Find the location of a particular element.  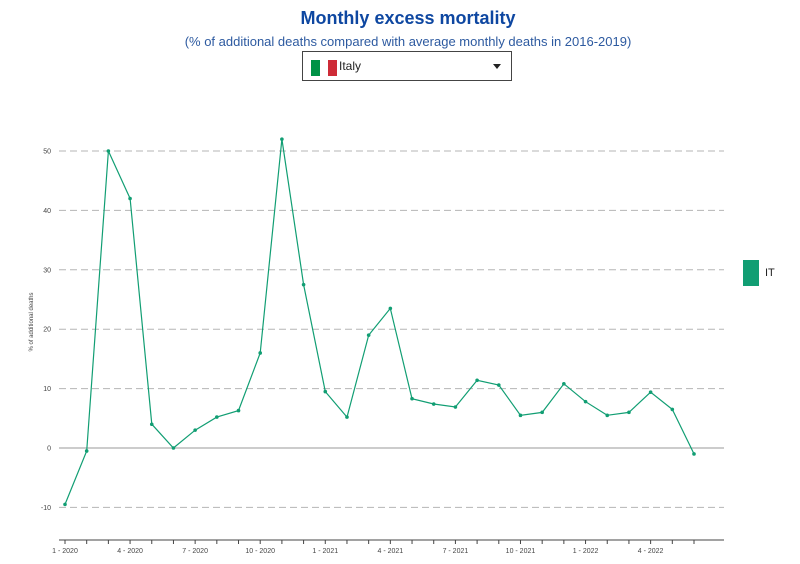

y-tick-label: 0 is located at coordinates (49, 449).